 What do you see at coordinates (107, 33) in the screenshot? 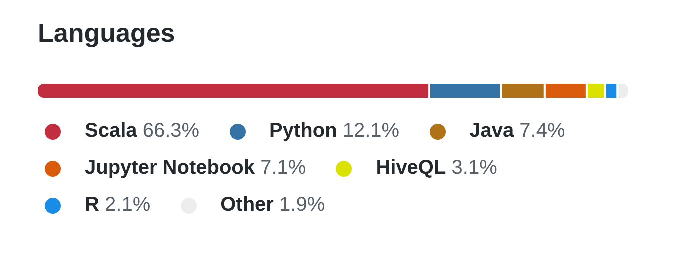
I see `chart-title: Languages` at bounding box center [107, 33].